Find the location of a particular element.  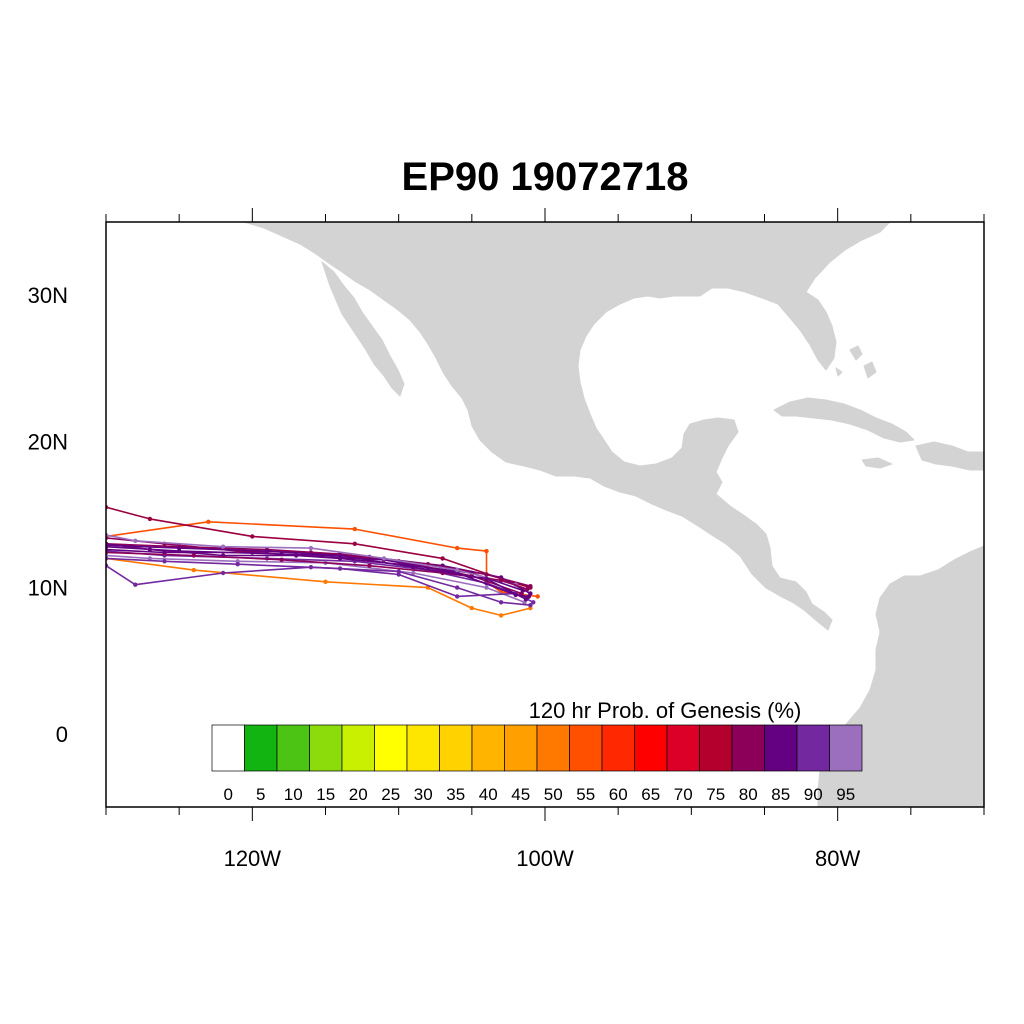

y-tick-label: 30N is located at coordinates (48, 295).